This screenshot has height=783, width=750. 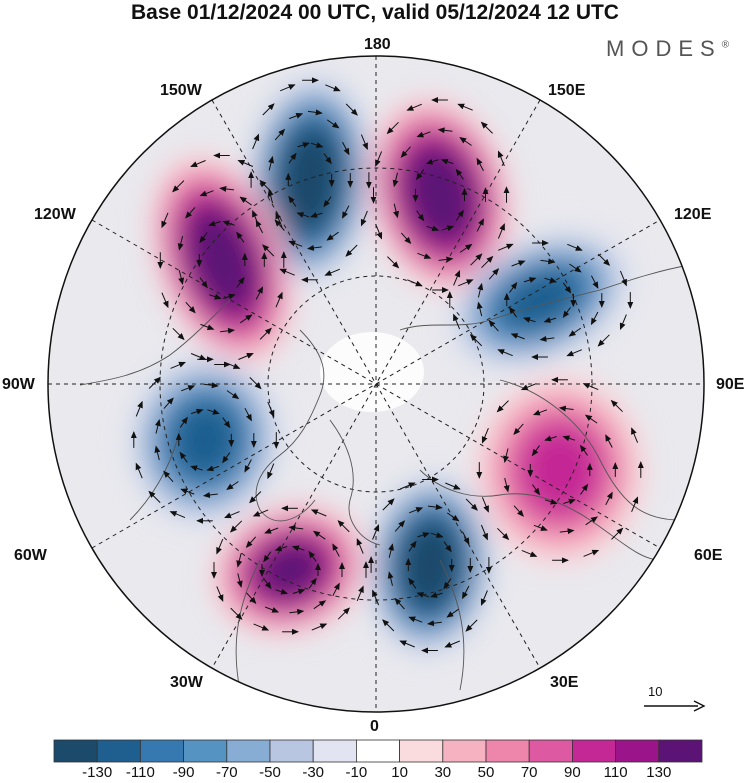 What do you see at coordinates (667, 49) in the screenshot?
I see `modes-logo: MODES®` at bounding box center [667, 49].